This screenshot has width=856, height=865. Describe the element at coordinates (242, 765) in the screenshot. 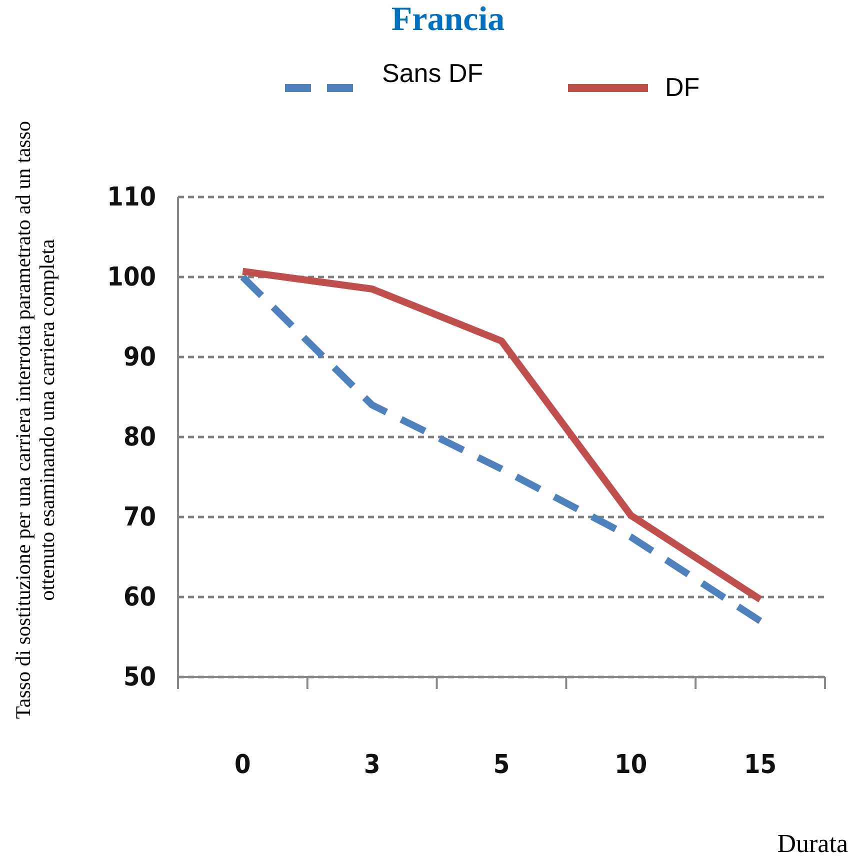

I see `x-tick-label: 0` at that location.